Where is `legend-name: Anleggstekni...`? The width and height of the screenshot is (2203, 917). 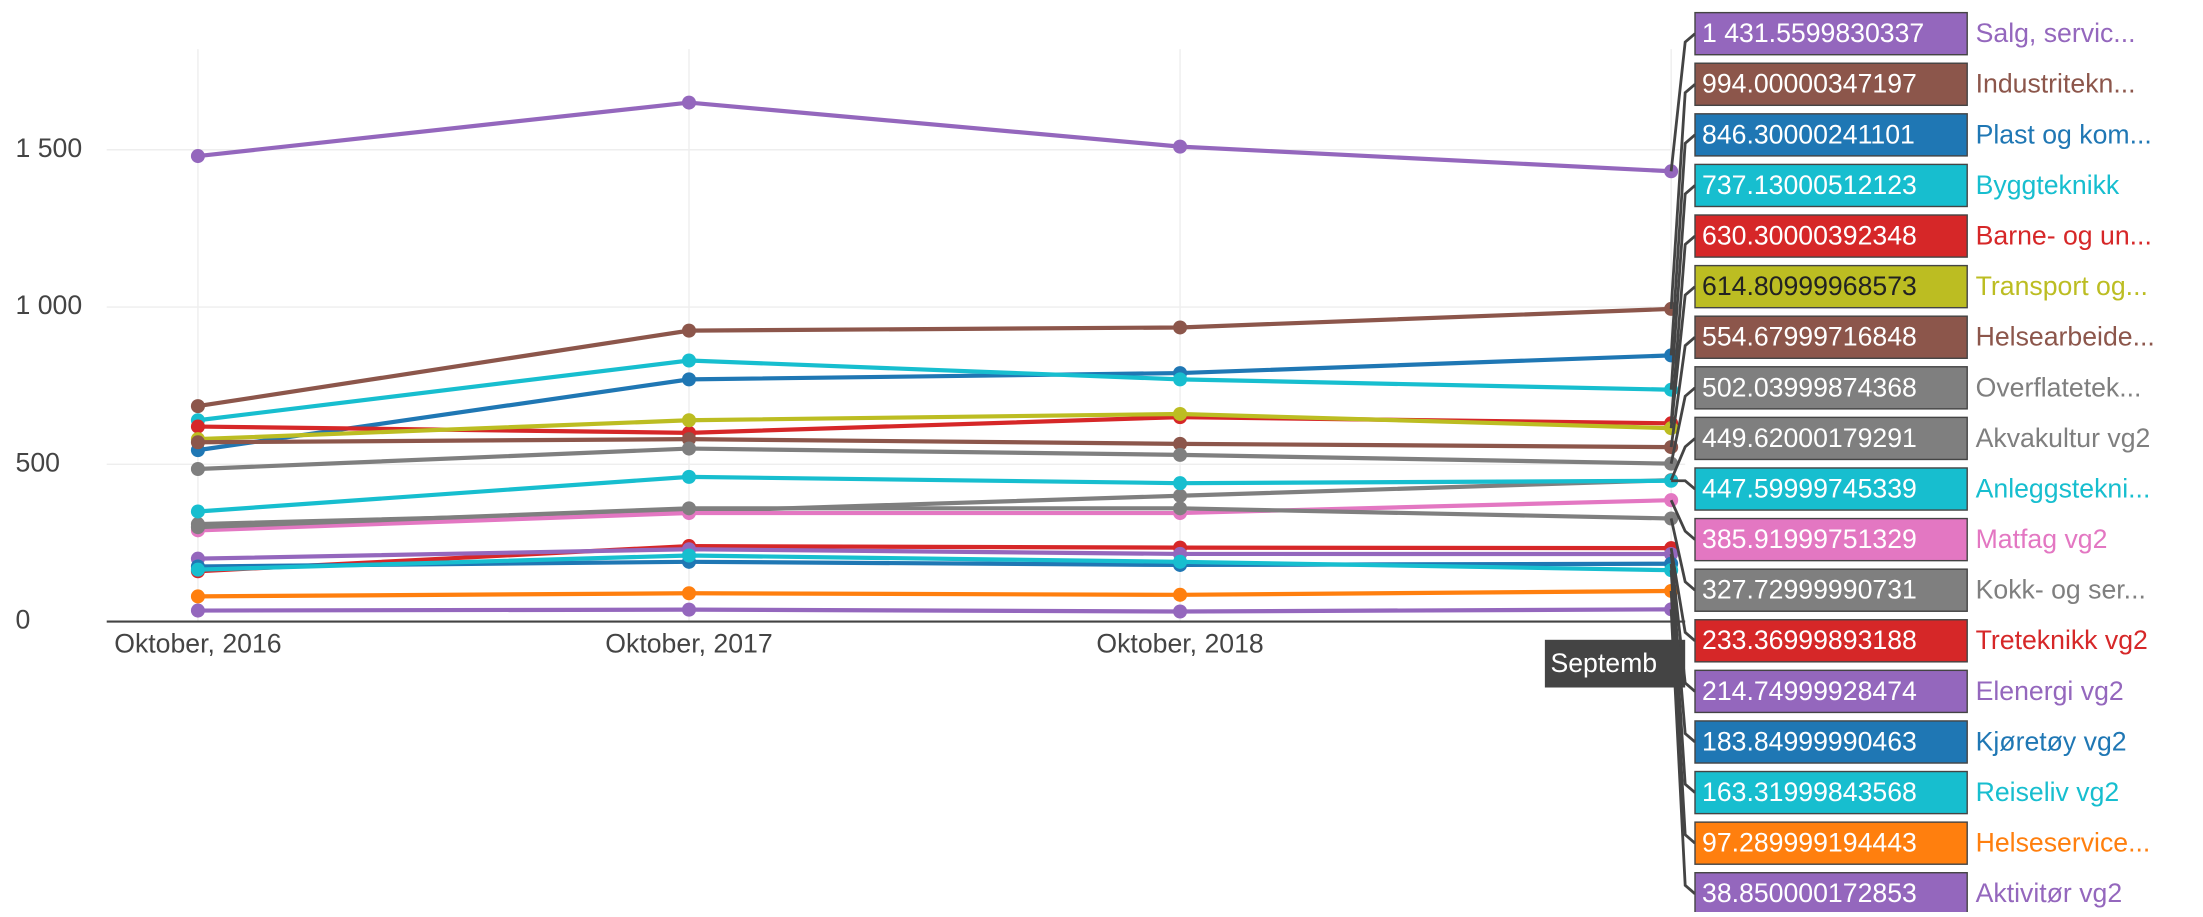 legend-name: Anleggstekni... is located at coordinates (2063, 488).